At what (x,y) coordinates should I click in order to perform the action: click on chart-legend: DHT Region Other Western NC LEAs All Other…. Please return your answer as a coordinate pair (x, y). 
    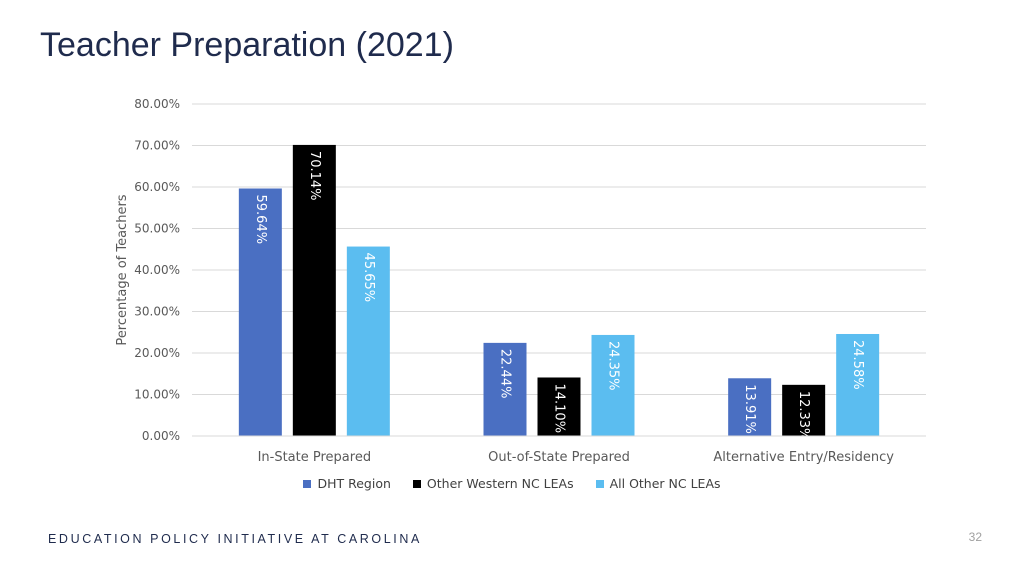
    Looking at the image, I should click on (512, 483).